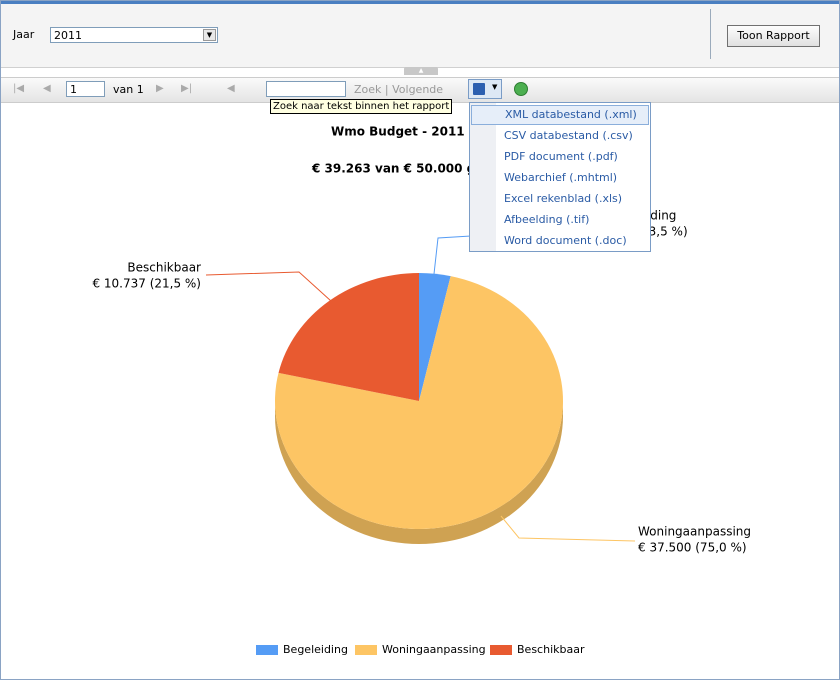 This screenshot has height=680, width=840. Describe the element at coordinates (560, 115) in the screenshot. I see `menu-item: XML databestand (.xml)` at that location.